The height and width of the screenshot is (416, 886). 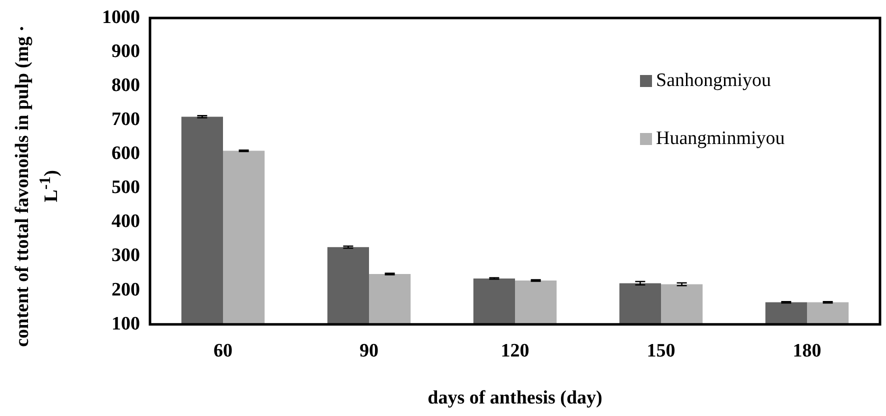 What do you see at coordinates (515, 351) in the screenshot?
I see `x-tick-label: 120` at bounding box center [515, 351].